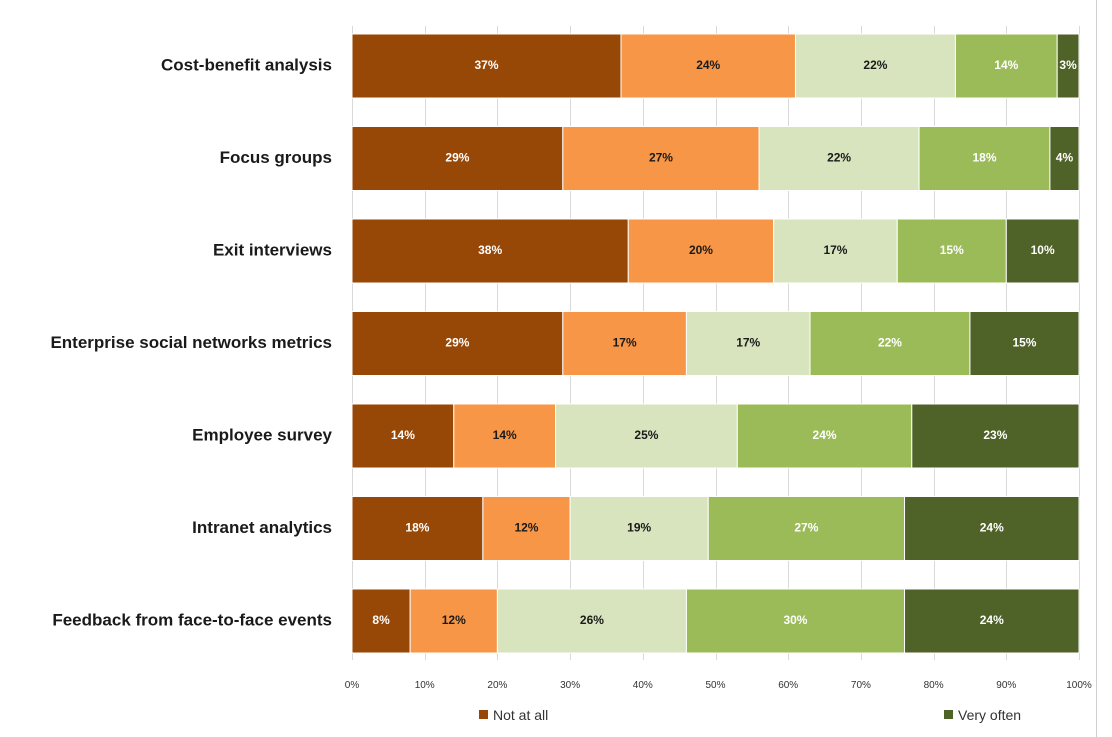 The height and width of the screenshot is (737, 1112). What do you see at coordinates (262, 434) in the screenshot?
I see `category-label: Employee survey` at bounding box center [262, 434].